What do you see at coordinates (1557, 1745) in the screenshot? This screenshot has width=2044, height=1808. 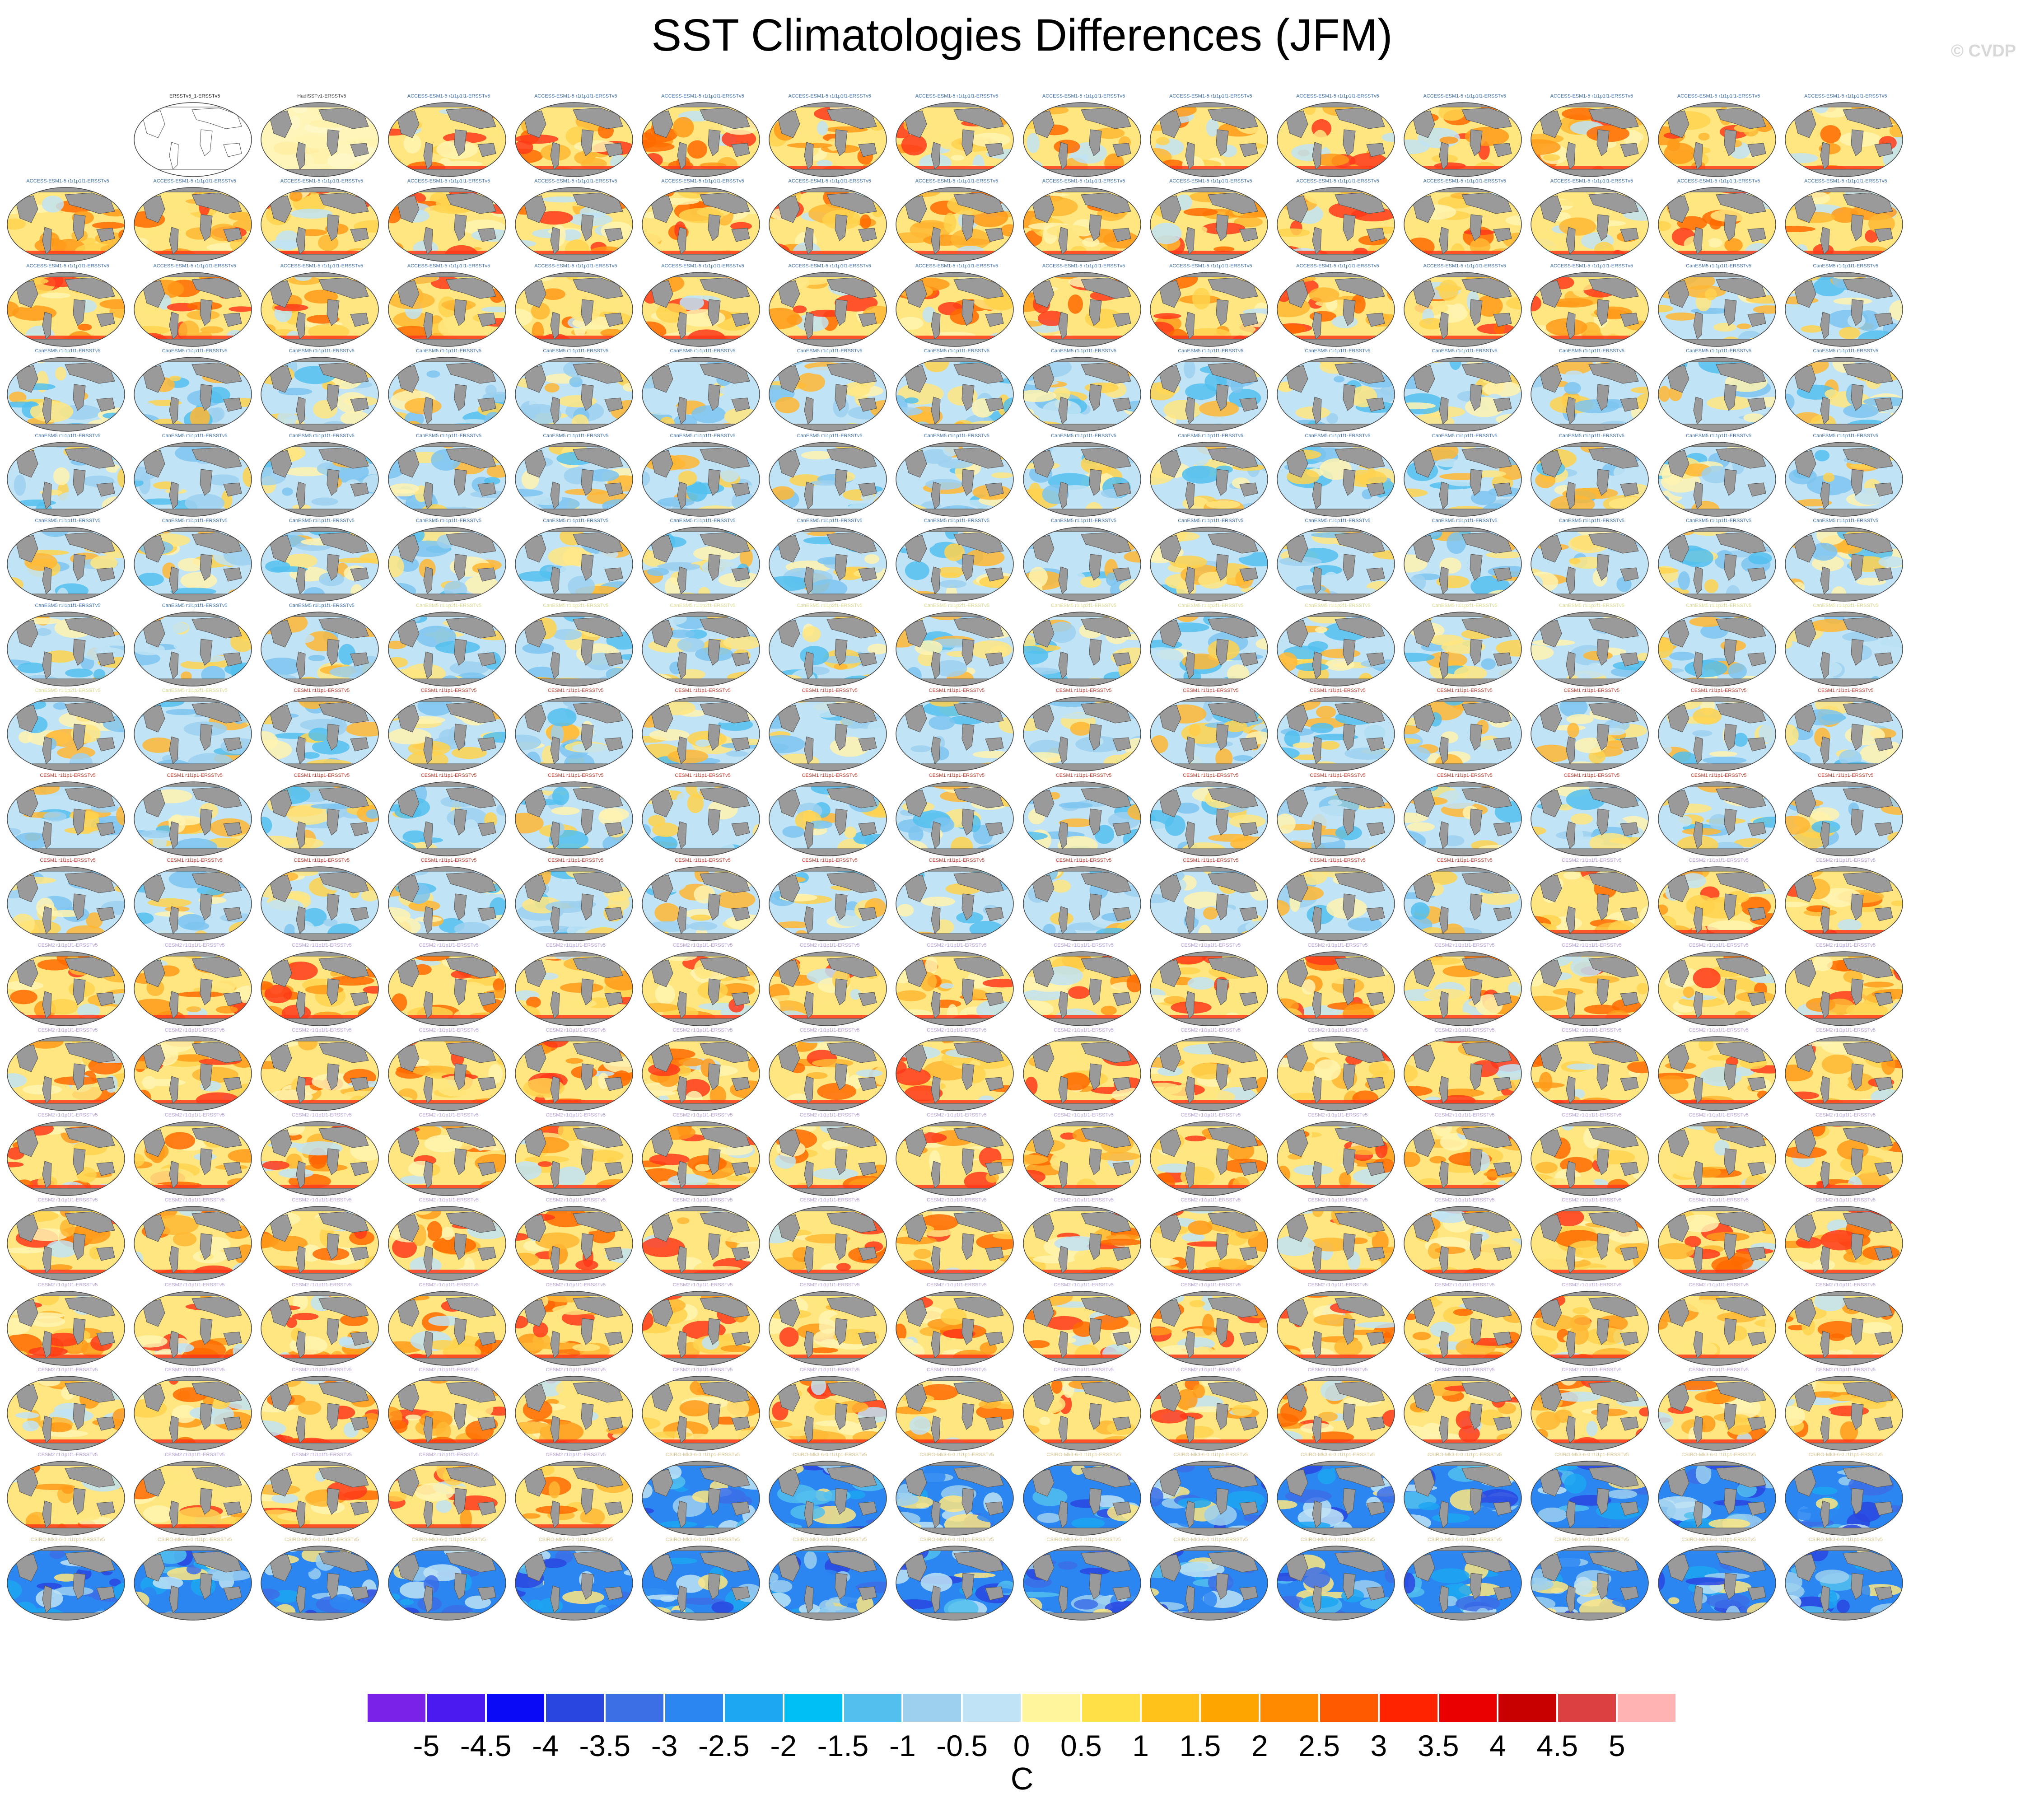 I see `colorbar-tick-label: 4.5` at bounding box center [1557, 1745].